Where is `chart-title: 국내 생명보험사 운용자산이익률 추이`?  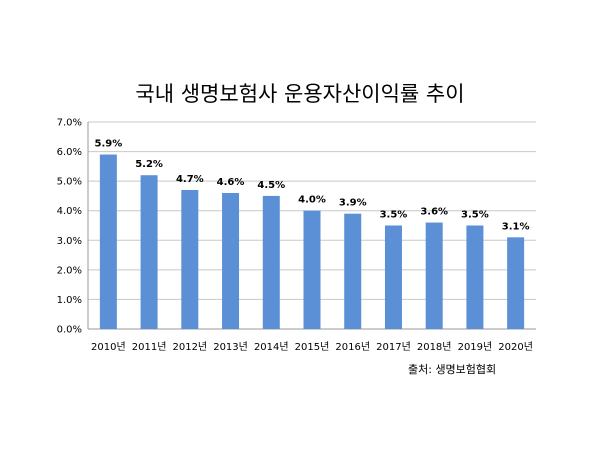 chart-title: 국내 생명보험사 운용자산이익률 추이 is located at coordinates (300, 94).